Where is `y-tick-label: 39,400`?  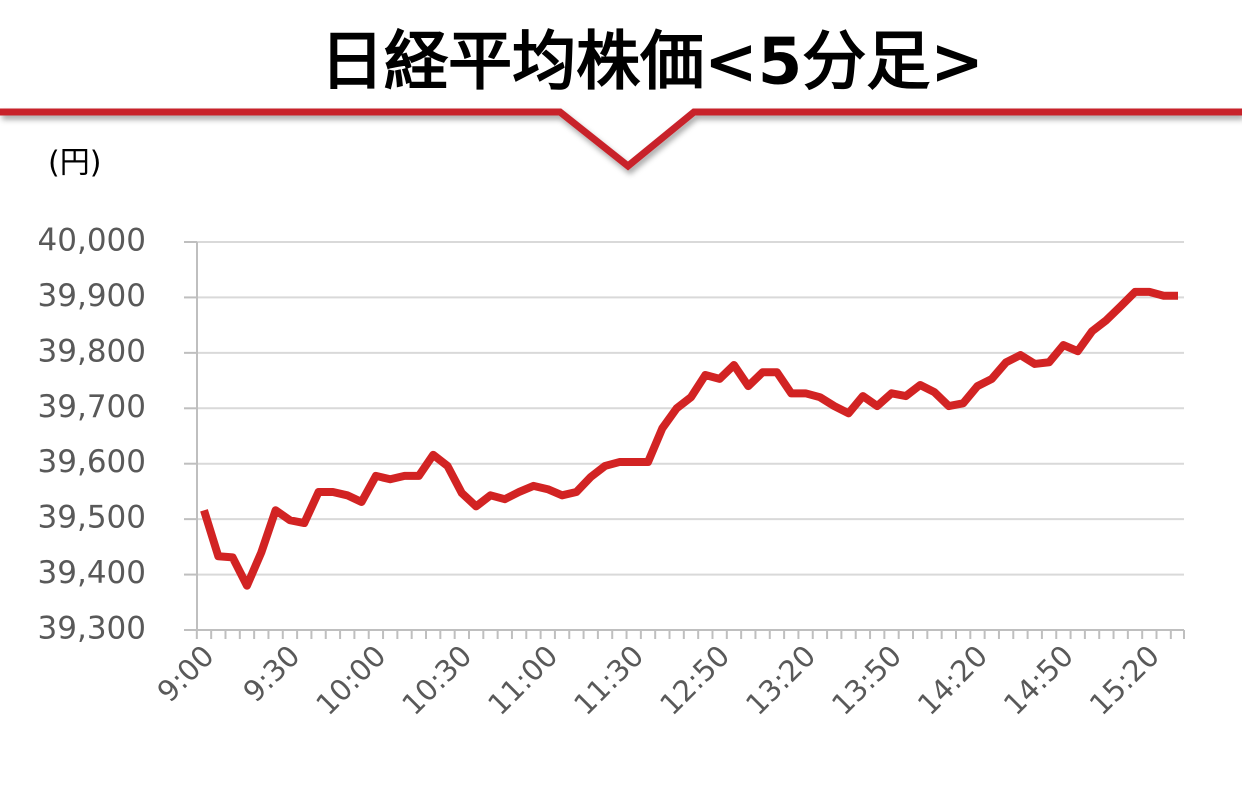 y-tick-label: 39,400 is located at coordinates (92, 573).